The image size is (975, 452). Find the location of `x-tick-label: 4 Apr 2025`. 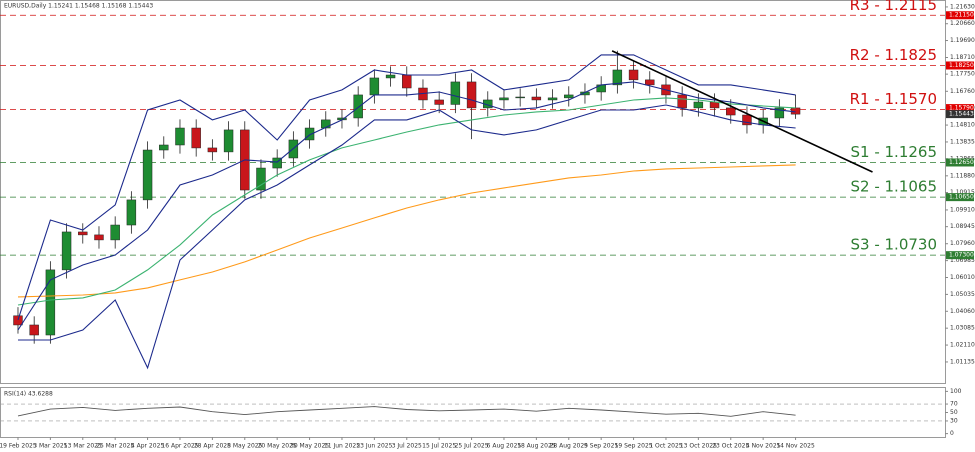

x-tick-label: 4 Apr 2025 is located at coordinates (147, 446).